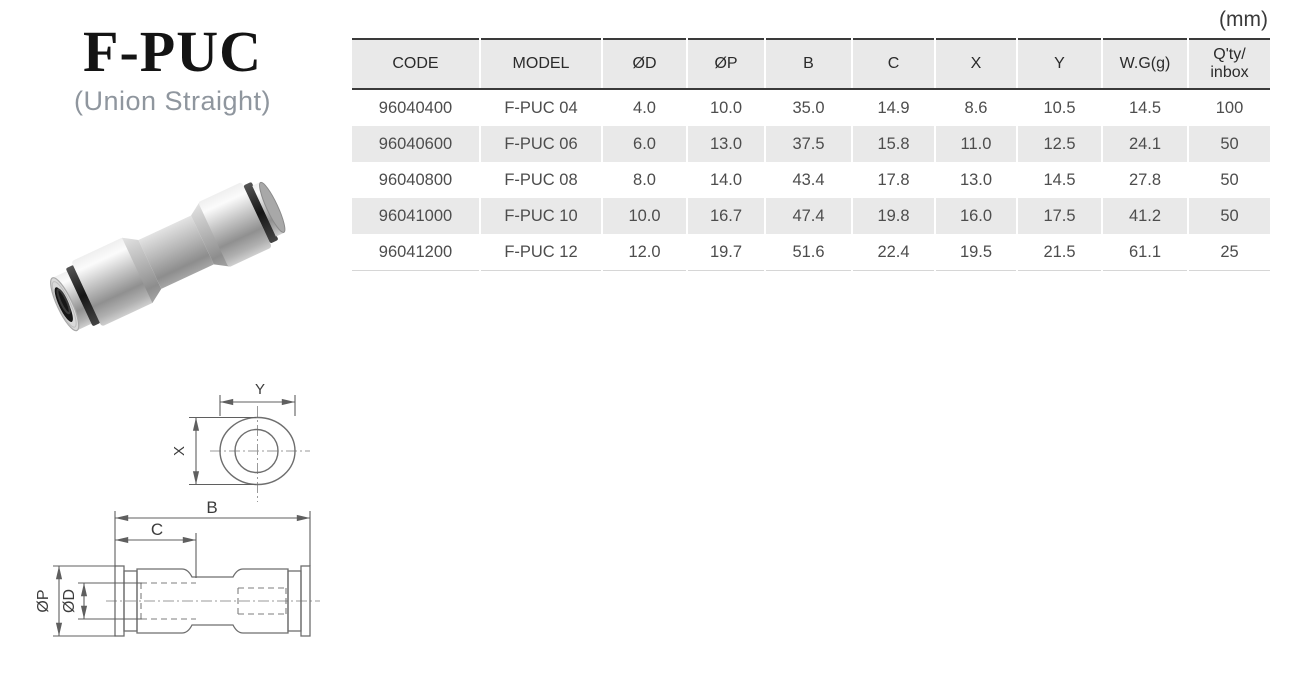  I want to click on table-cell: 19.5, so click(976, 252).